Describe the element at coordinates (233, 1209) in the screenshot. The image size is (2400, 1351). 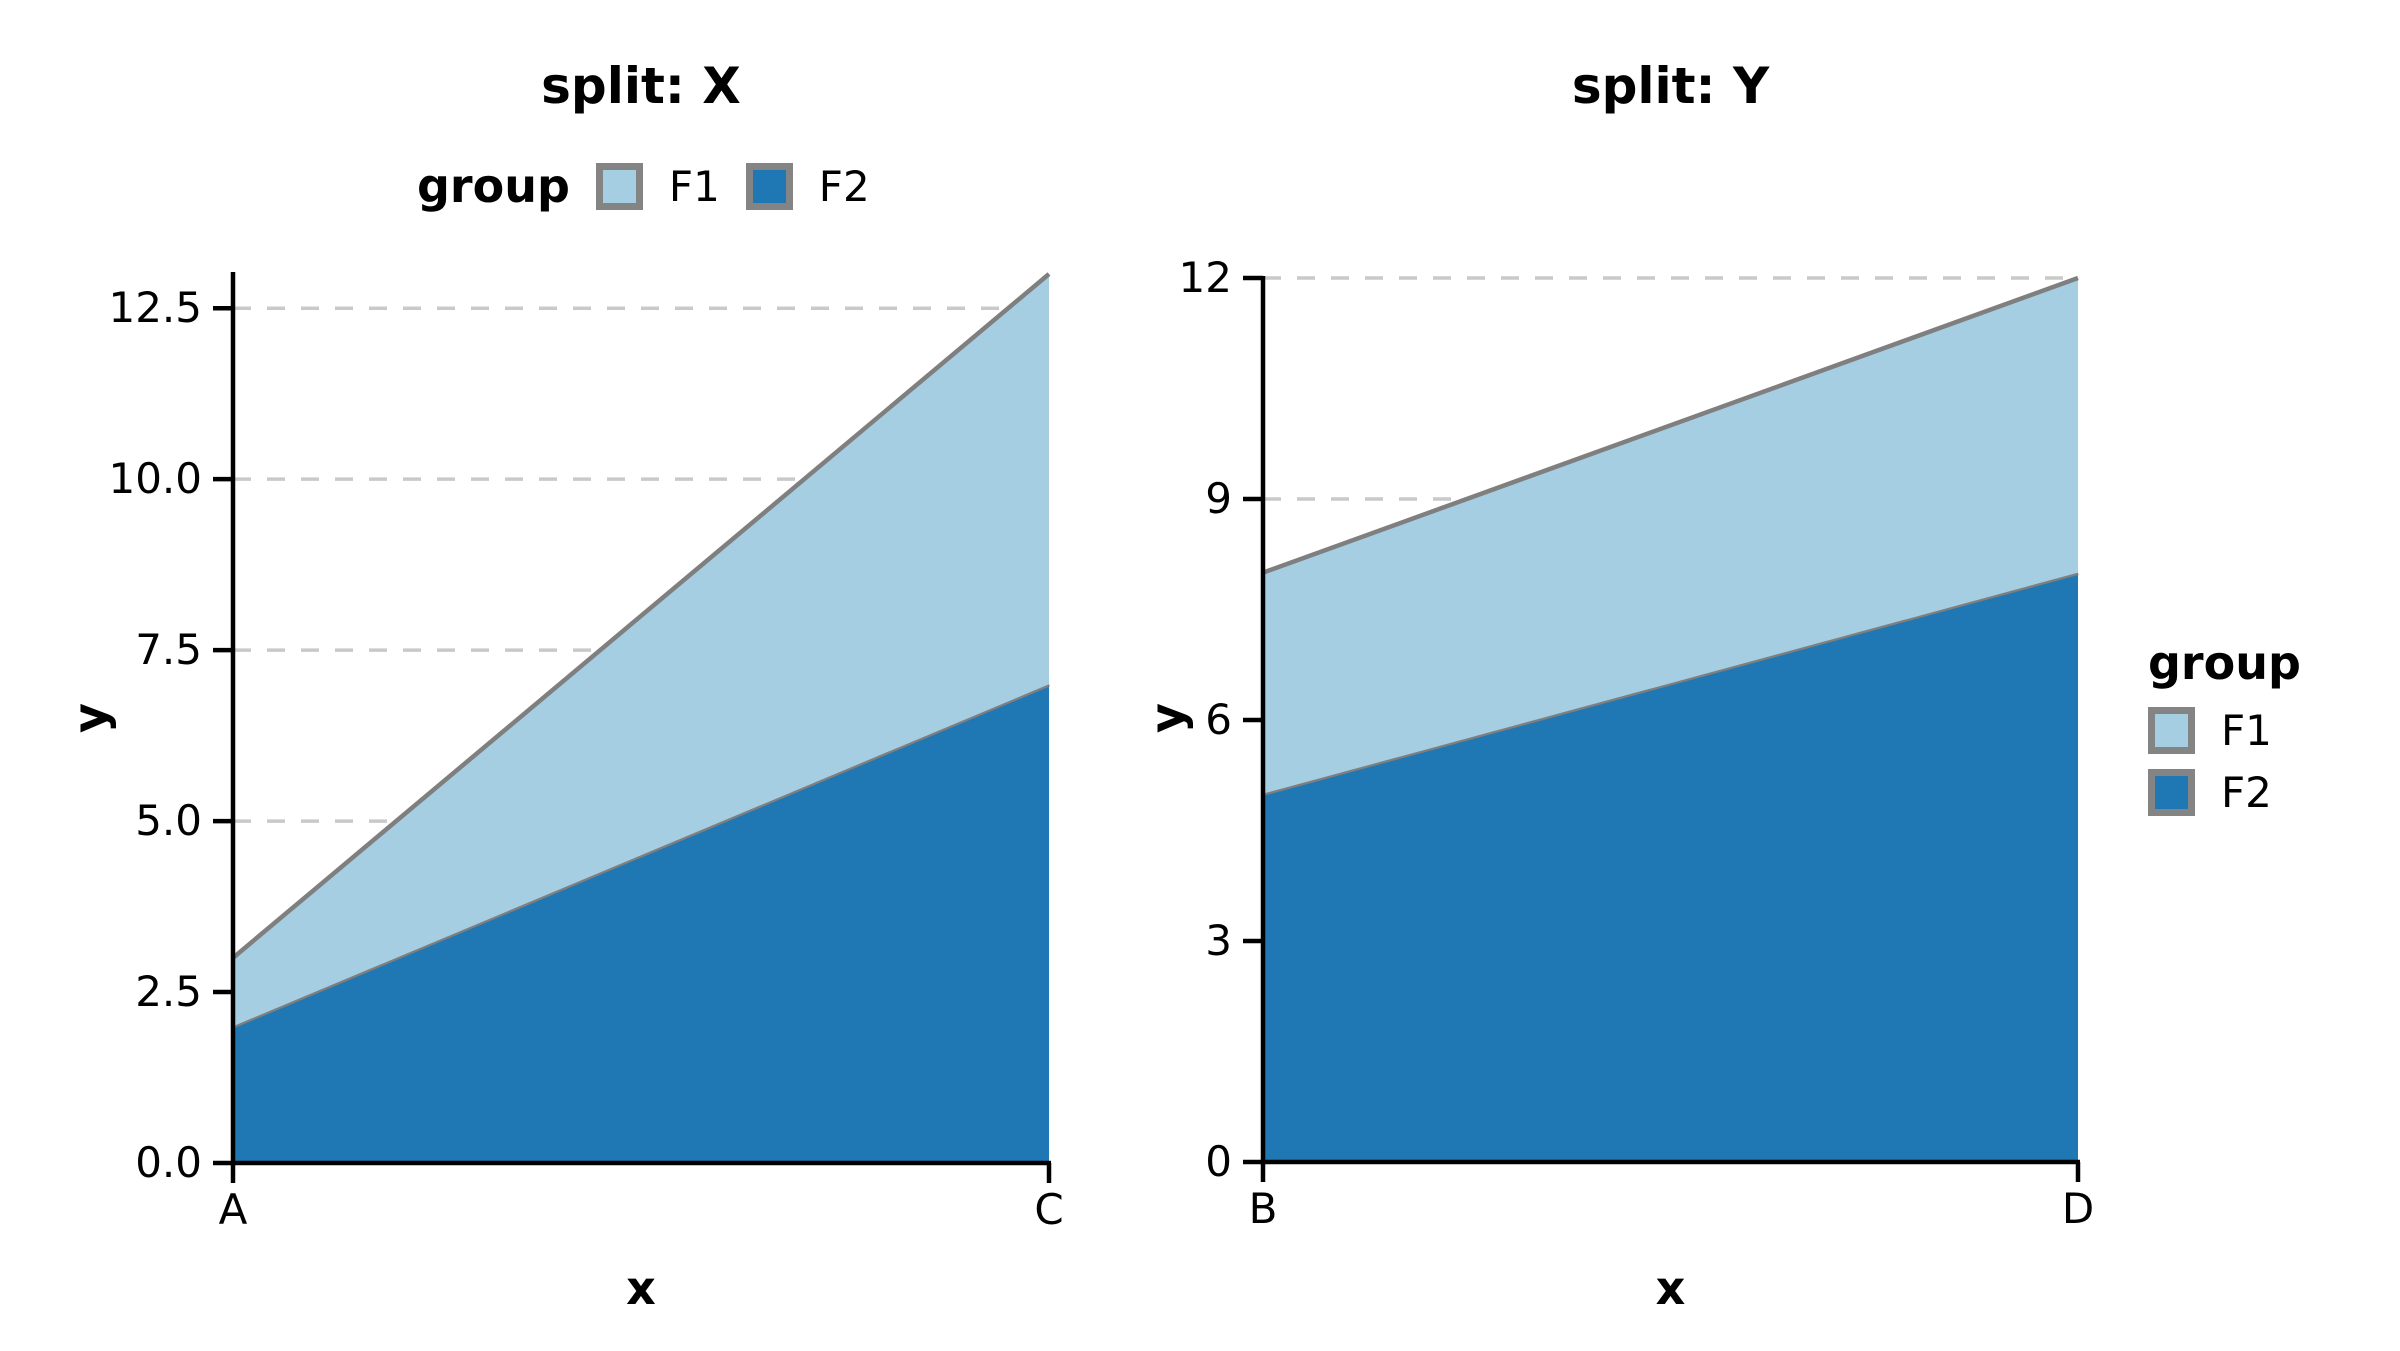
I see `x-tick-label-panel0: A` at that location.